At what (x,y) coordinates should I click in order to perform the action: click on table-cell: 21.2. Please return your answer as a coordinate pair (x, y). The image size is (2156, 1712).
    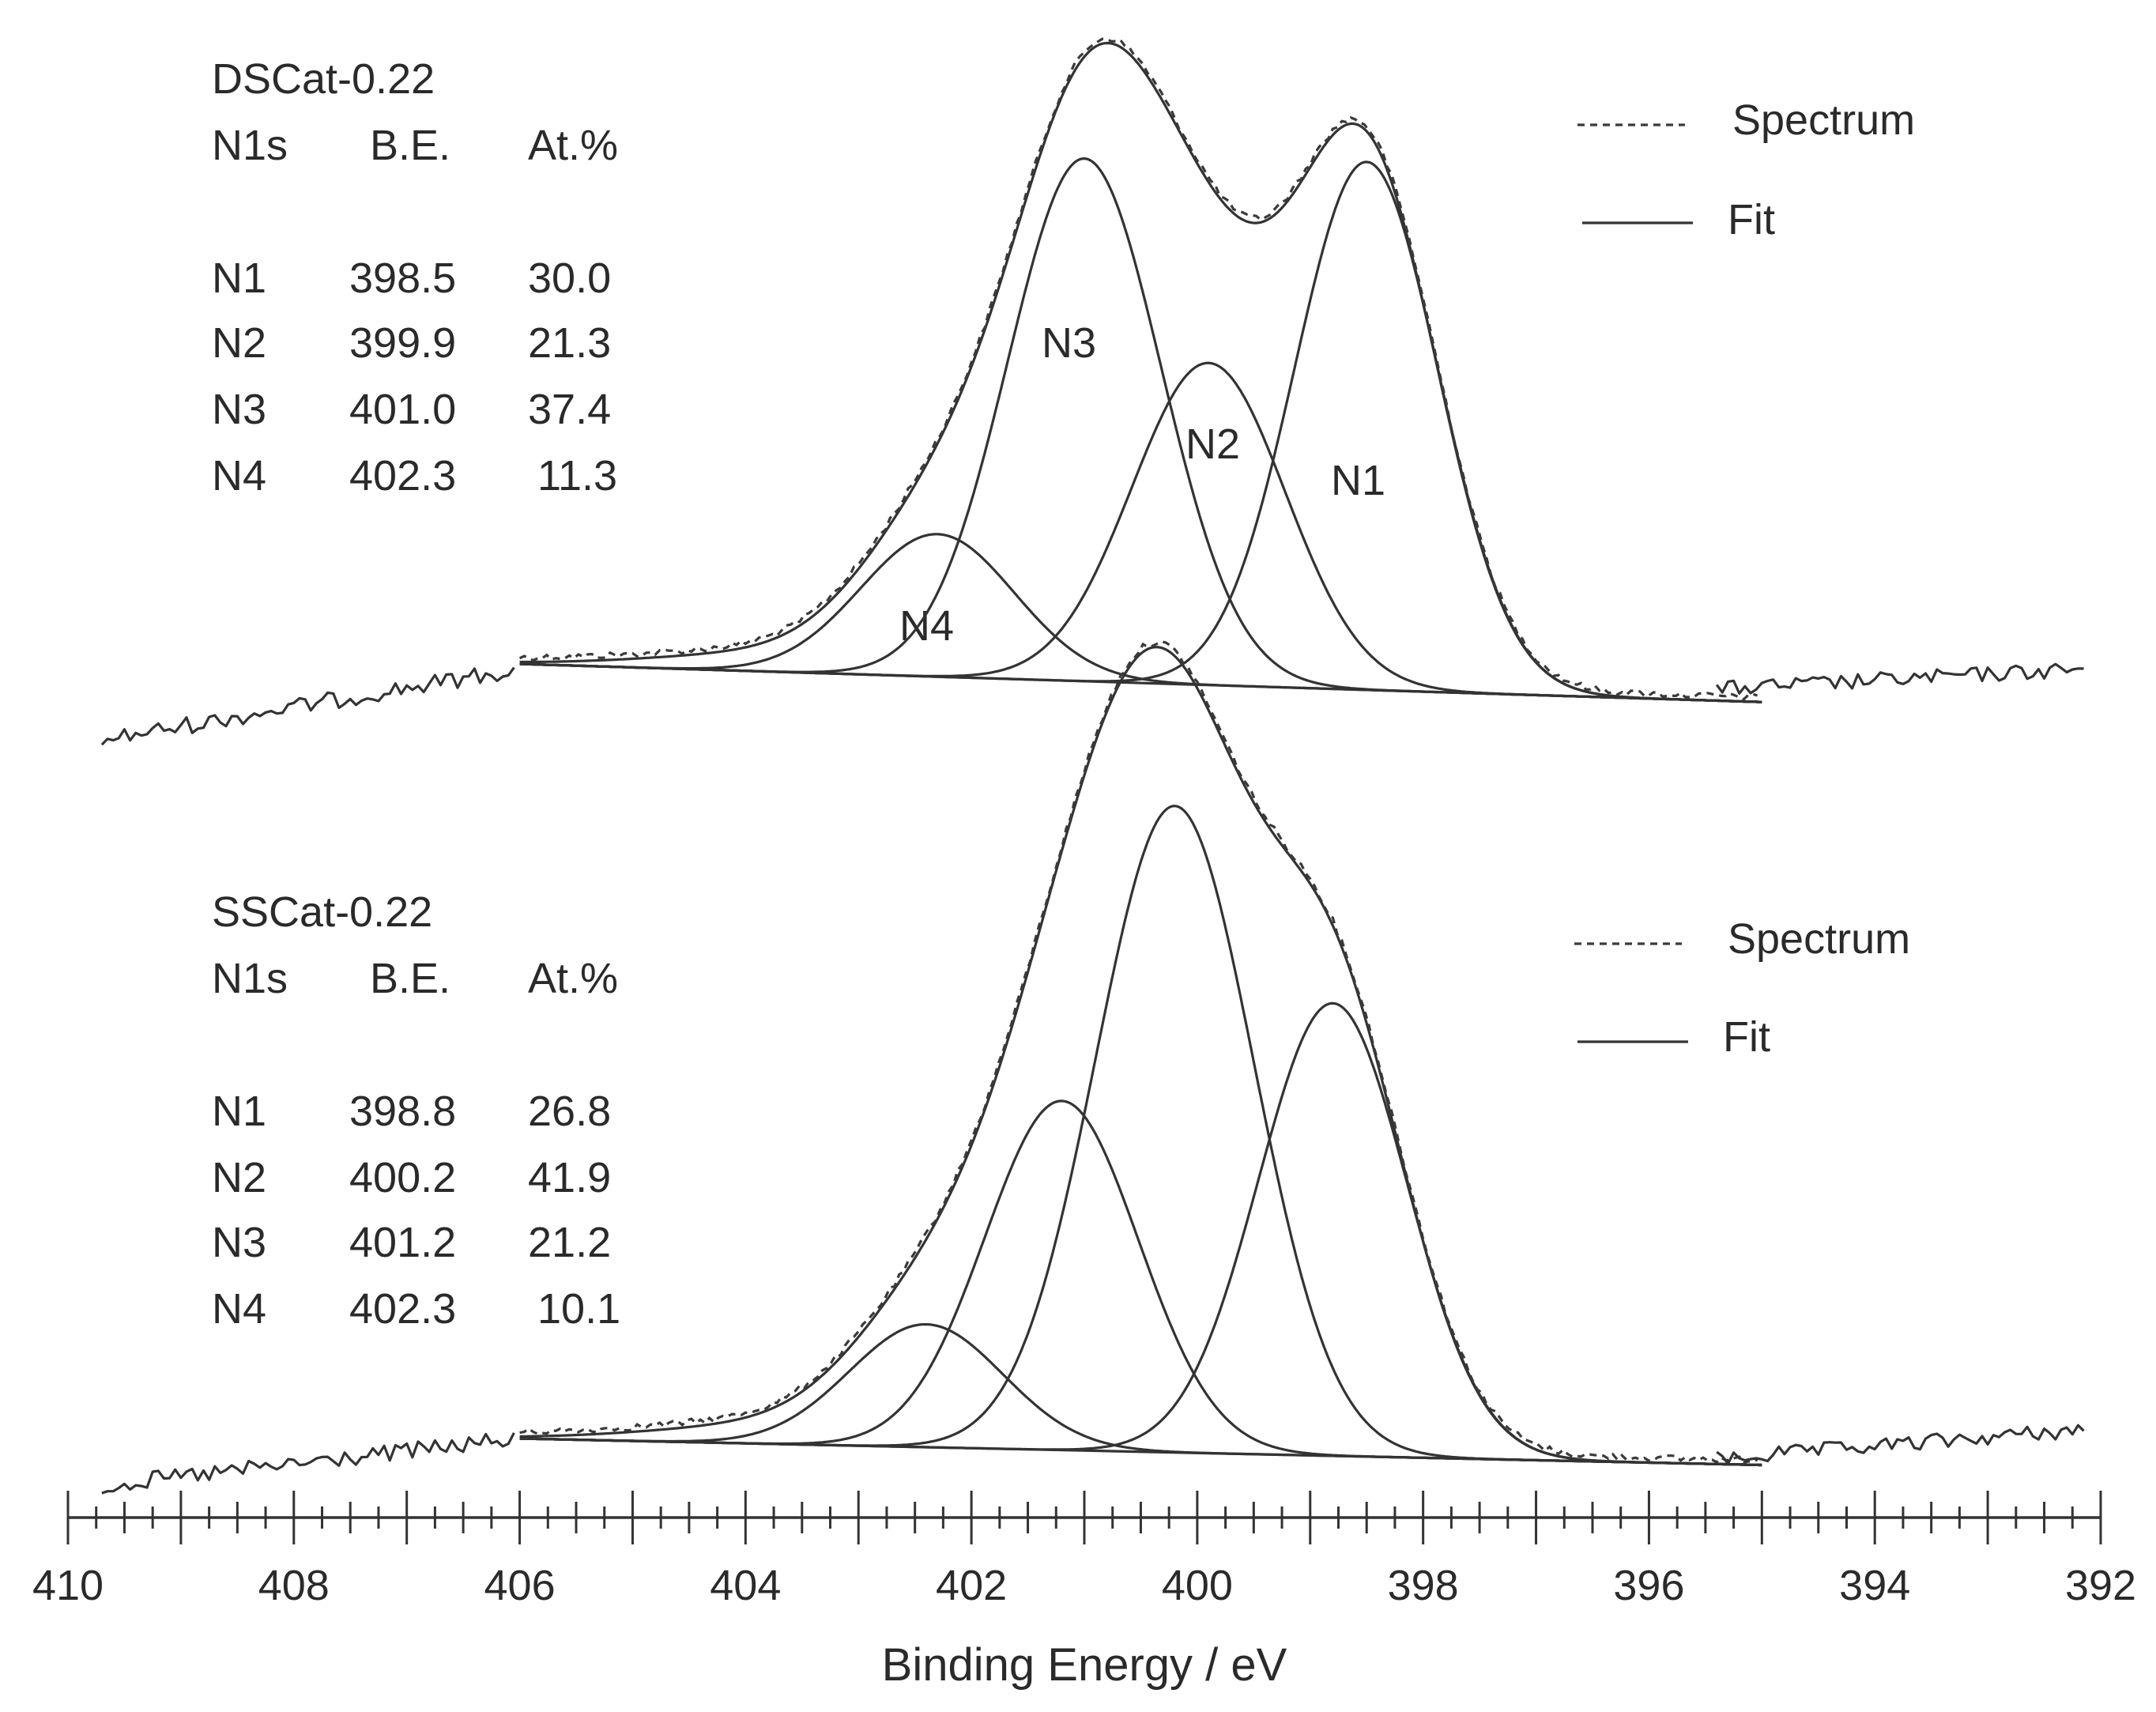
    Looking at the image, I should click on (569, 1242).